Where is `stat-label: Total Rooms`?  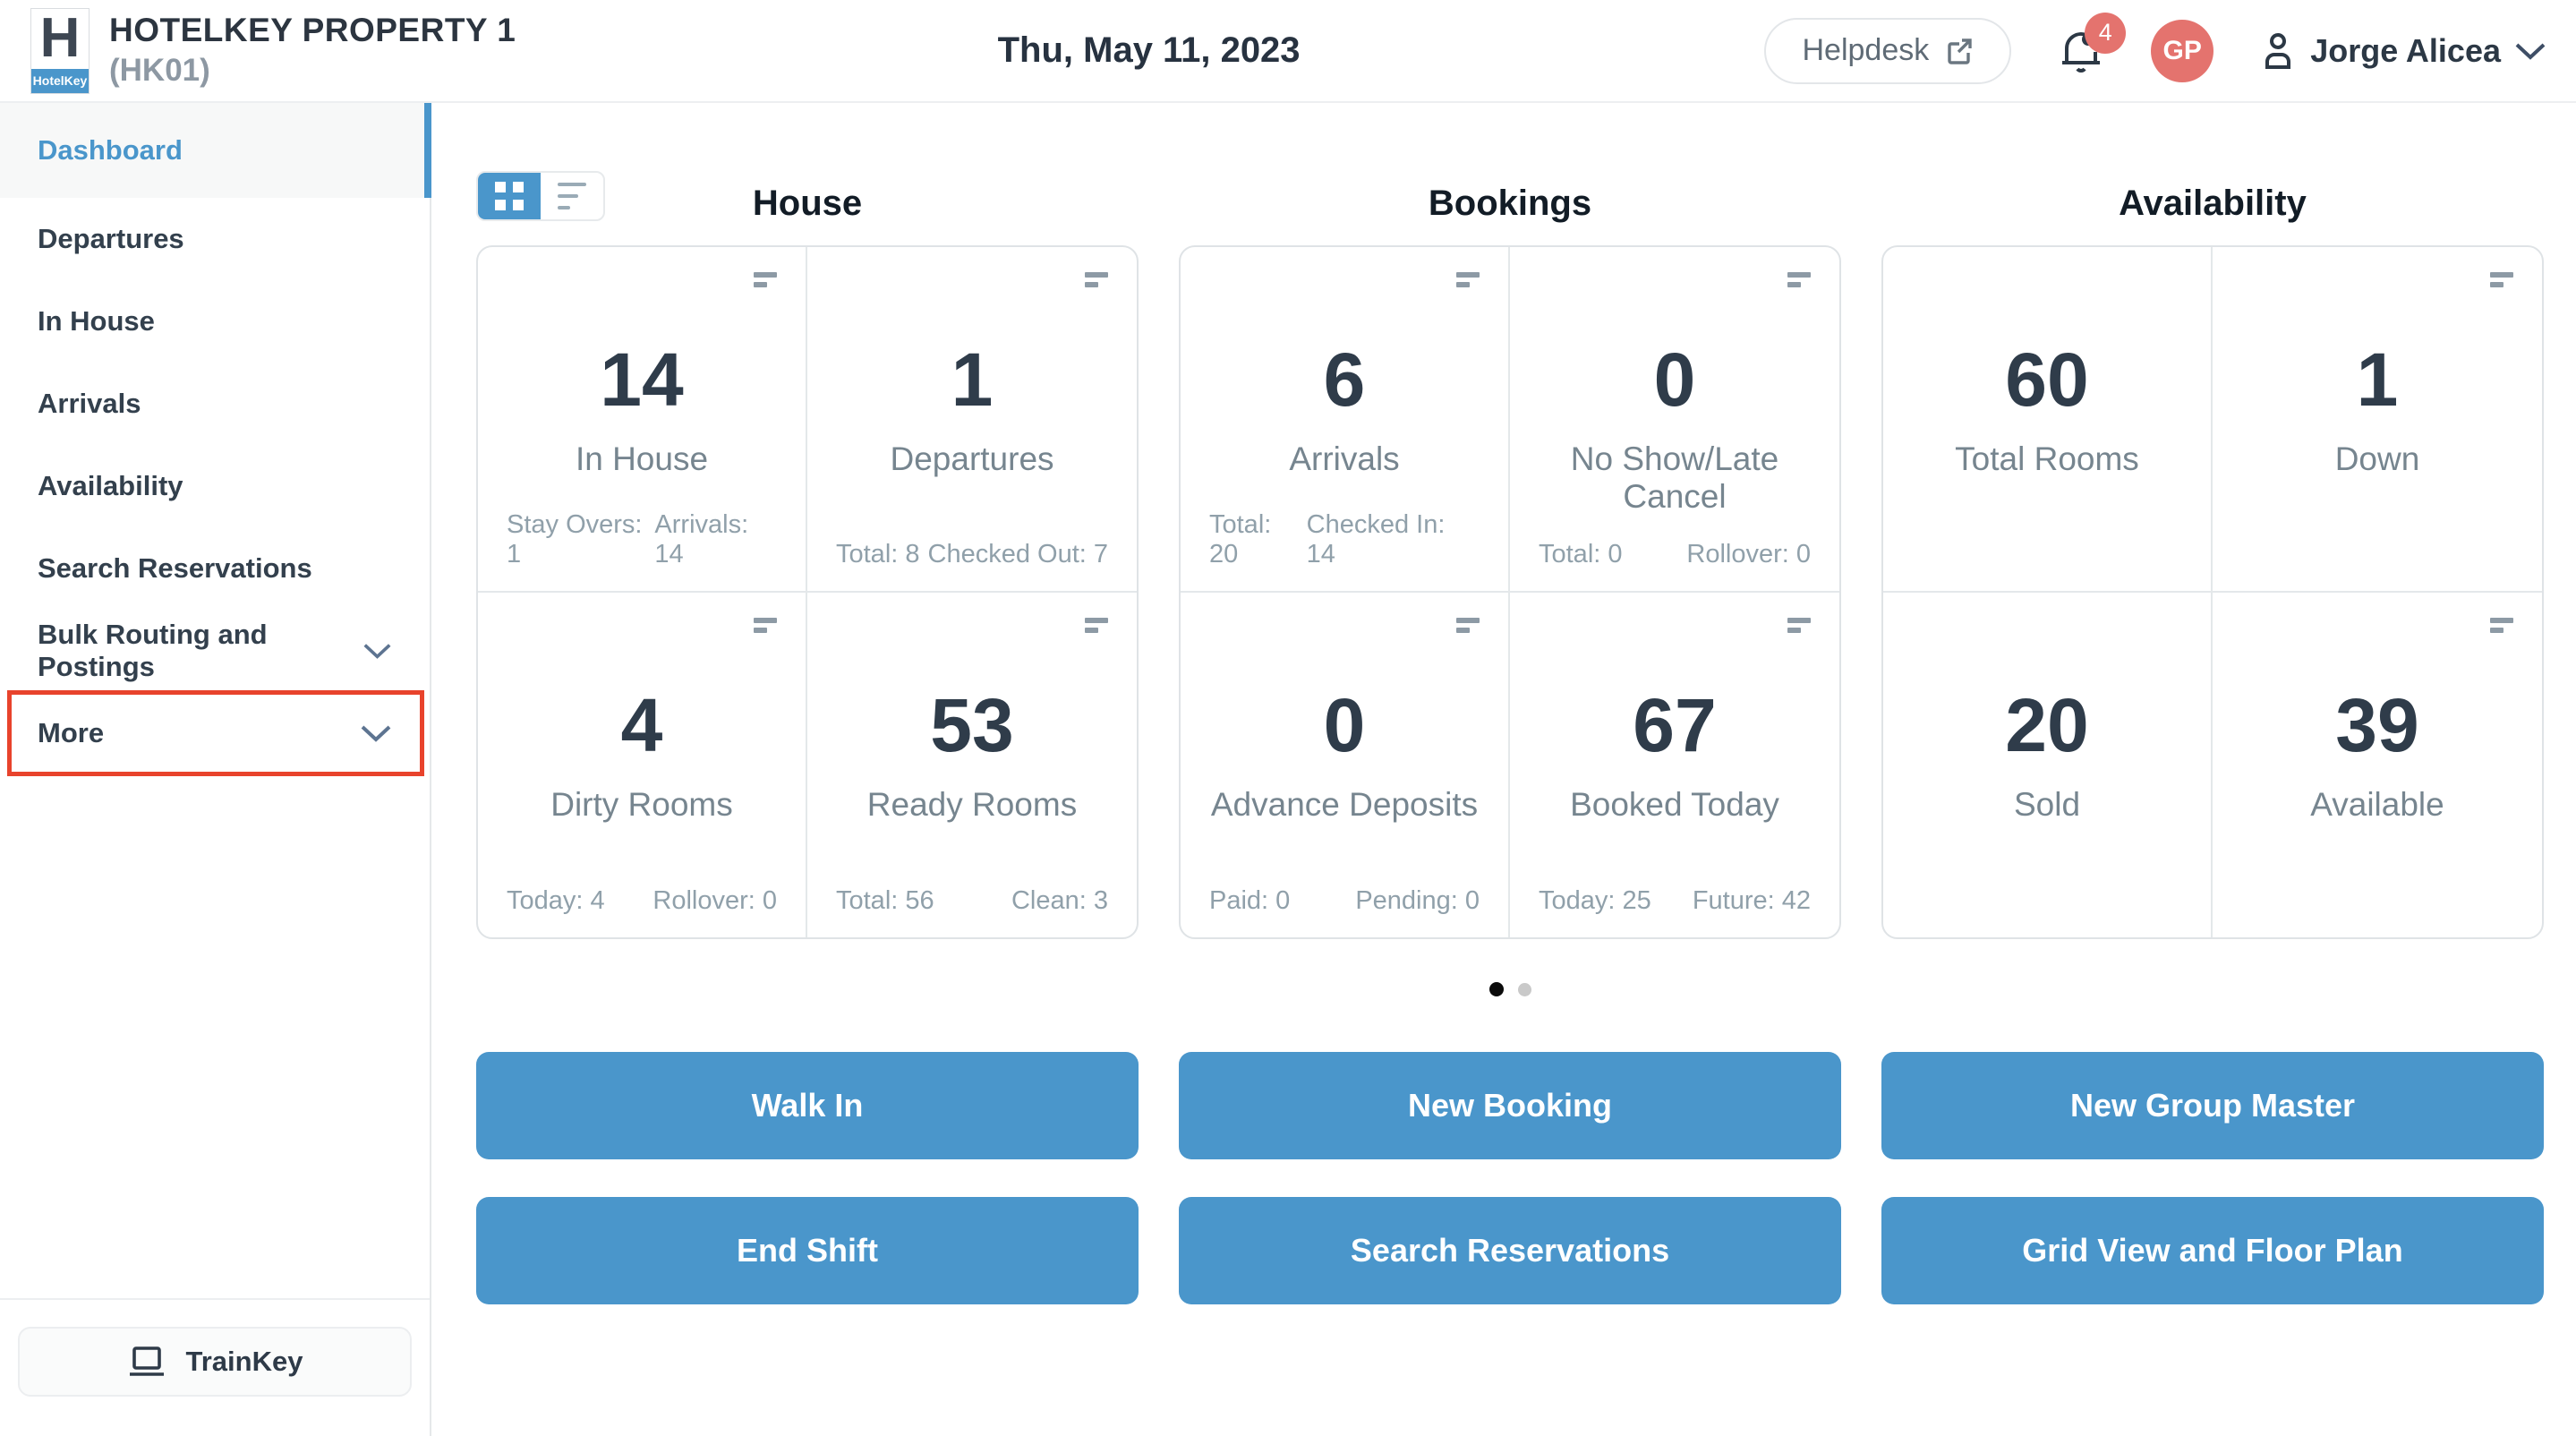
stat-label: Total Rooms is located at coordinates (2047, 459).